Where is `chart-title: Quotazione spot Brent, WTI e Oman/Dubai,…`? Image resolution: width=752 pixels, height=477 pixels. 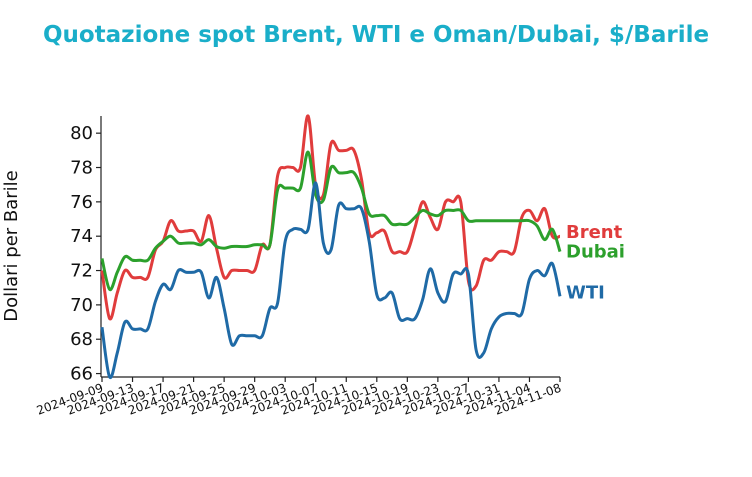 chart-title: Quotazione spot Brent, WTI e Oman/Dubai,… is located at coordinates (376, 35).